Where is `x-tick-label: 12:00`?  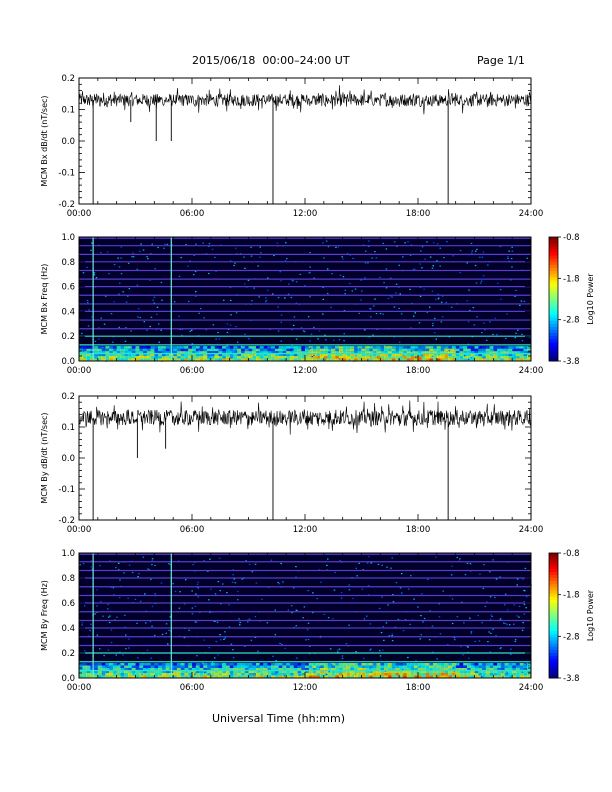 x-tick-label: 12:00 is located at coordinates (305, 530).